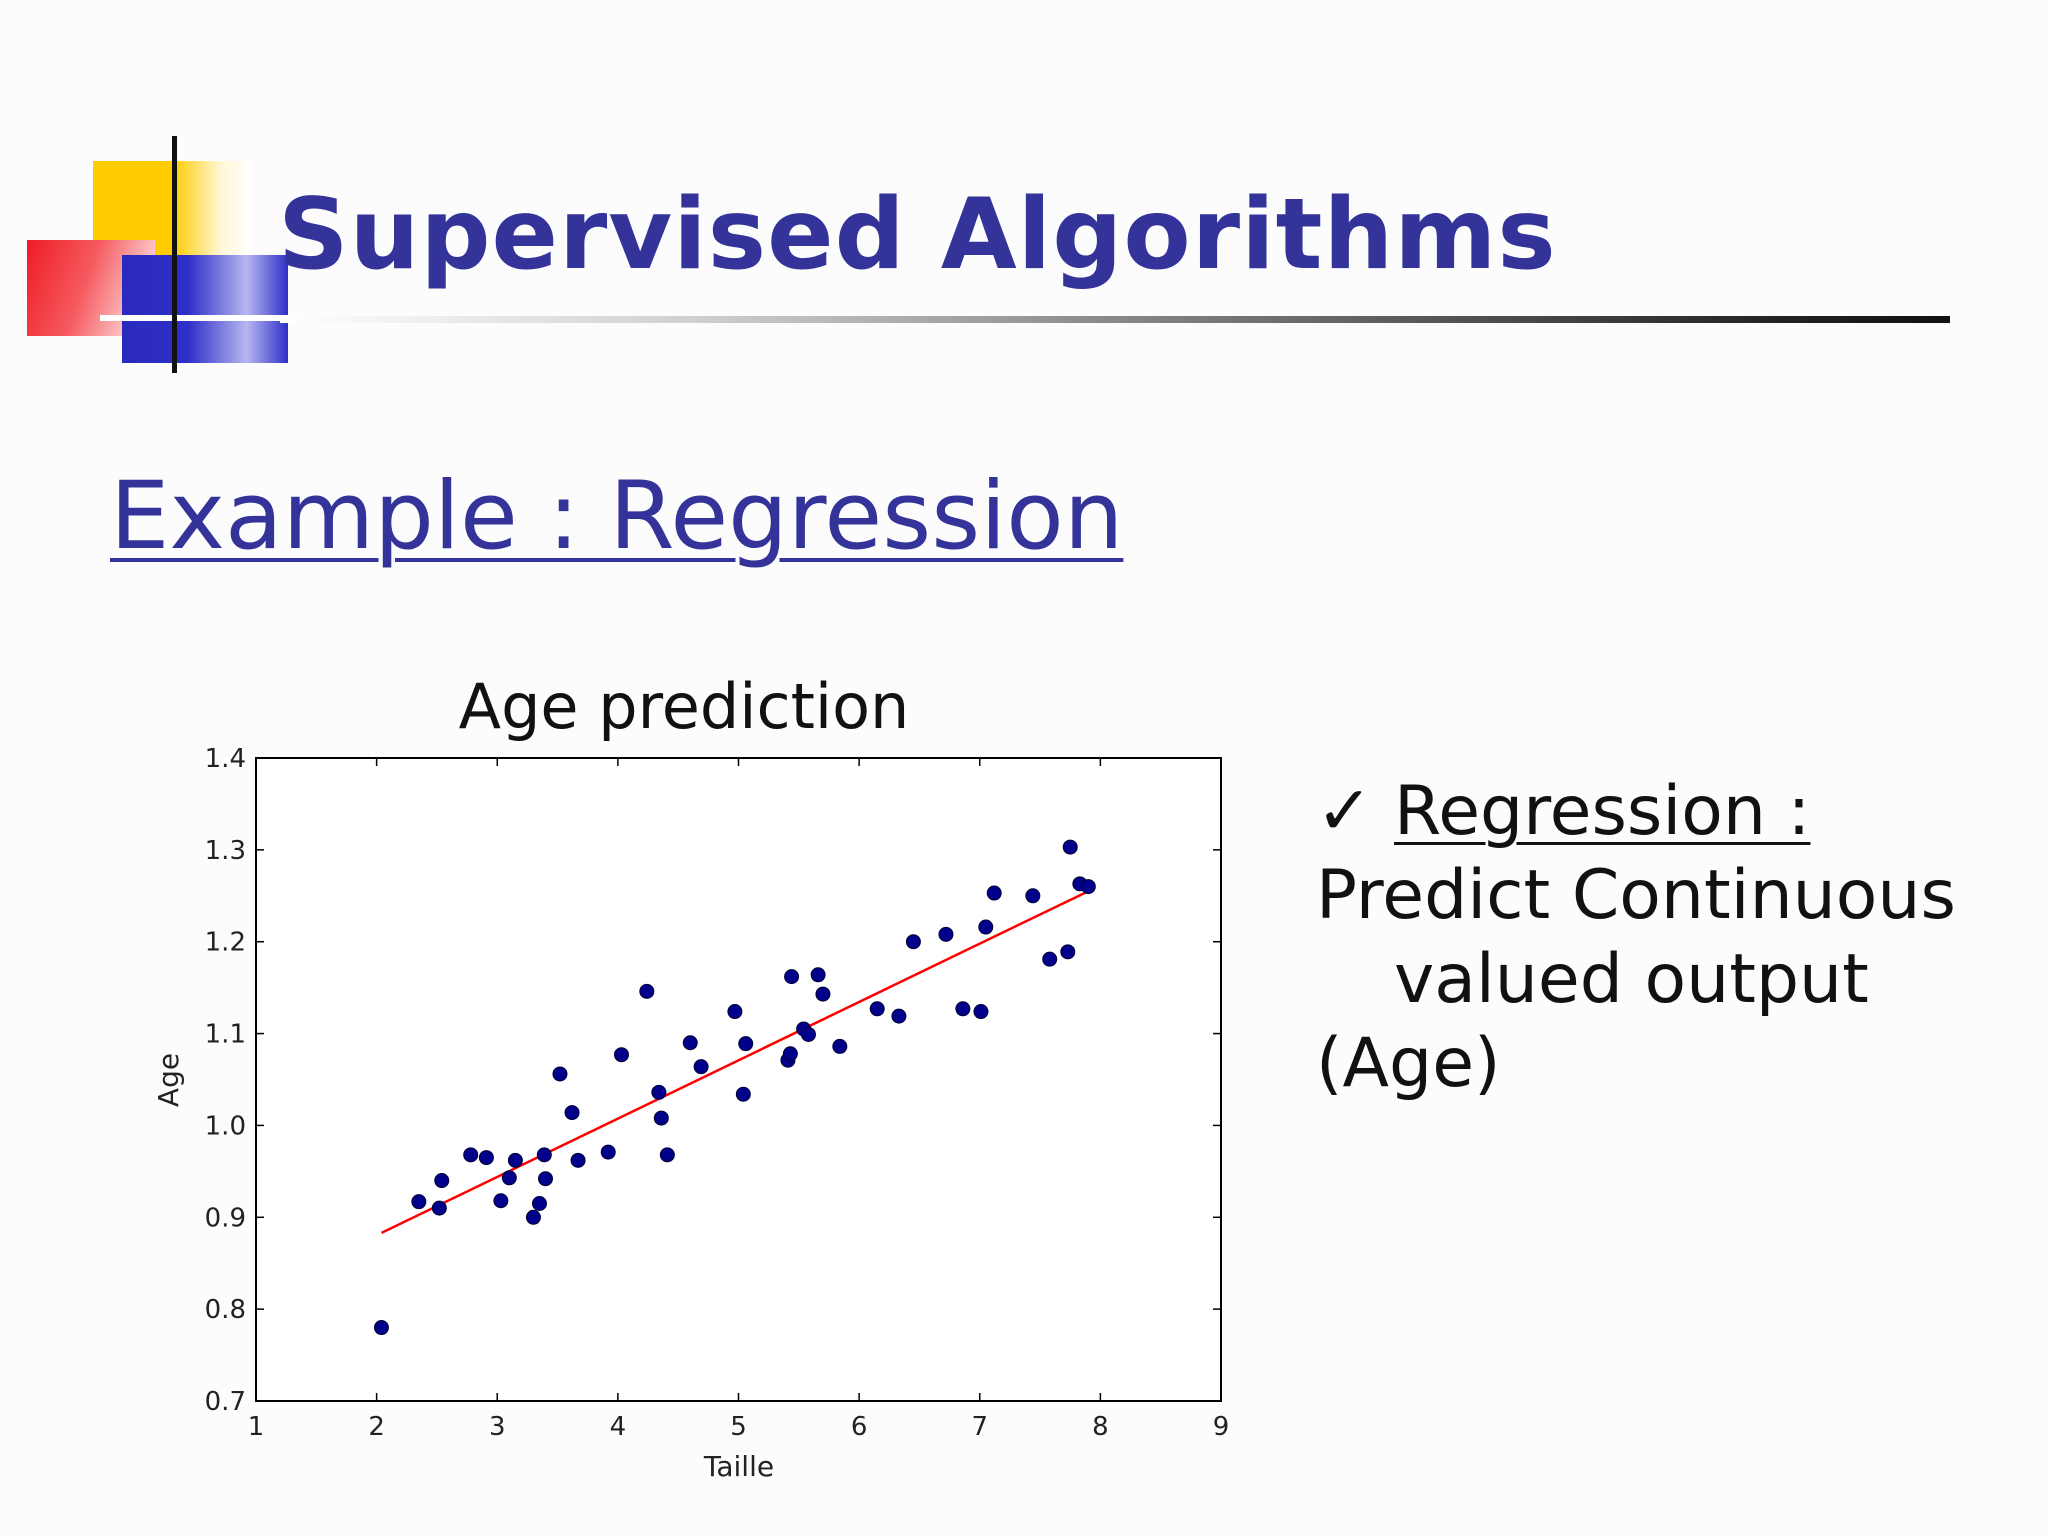  I want to click on x-axis-label: Taille, so click(738, 1466).